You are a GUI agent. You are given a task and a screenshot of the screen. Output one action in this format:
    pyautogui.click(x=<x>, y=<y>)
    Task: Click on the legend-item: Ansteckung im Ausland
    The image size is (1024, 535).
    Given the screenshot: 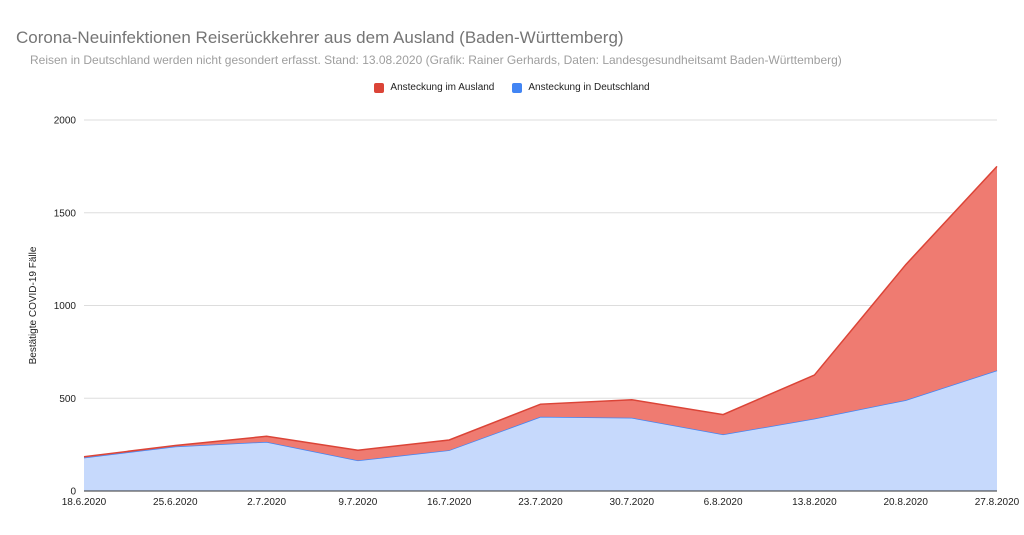 What is the action you would take?
    pyautogui.click(x=434, y=87)
    